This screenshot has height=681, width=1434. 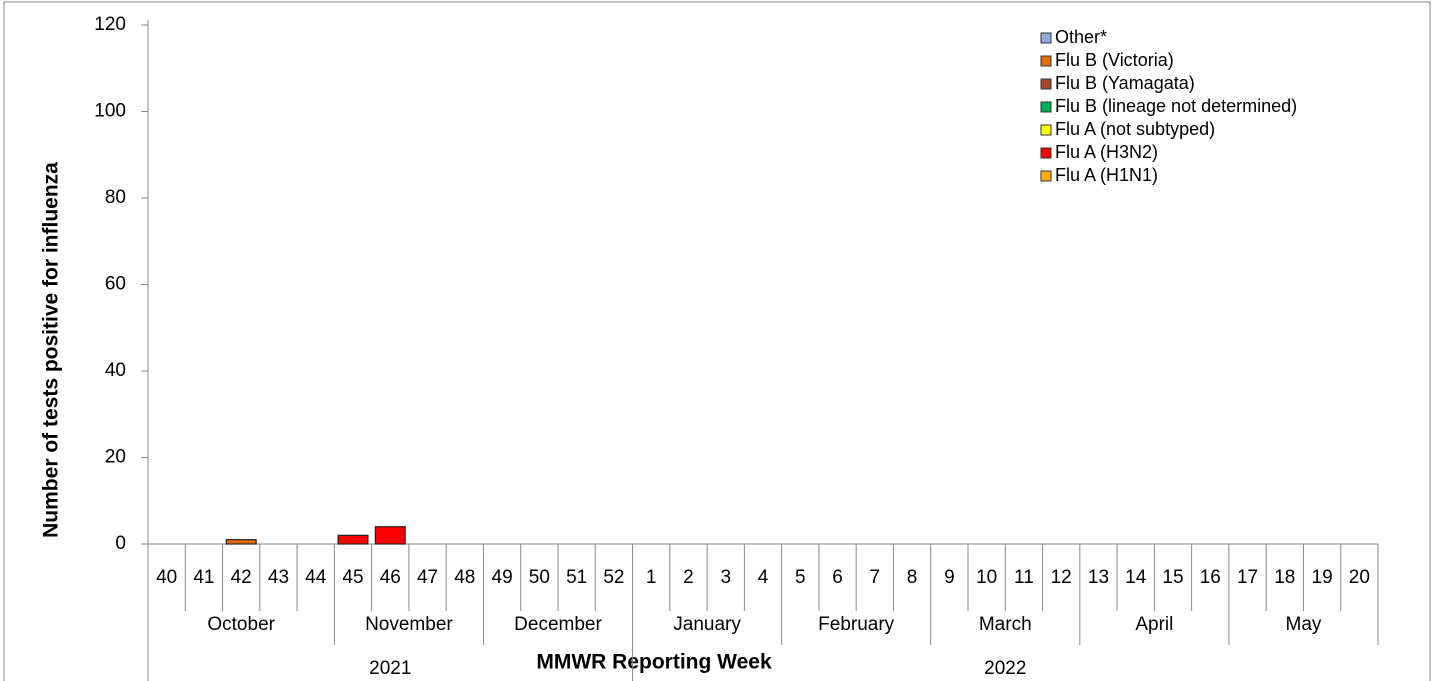 What do you see at coordinates (1024, 577) in the screenshot?
I see `x-tick-label: 11` at bounding box center [1024, 577].